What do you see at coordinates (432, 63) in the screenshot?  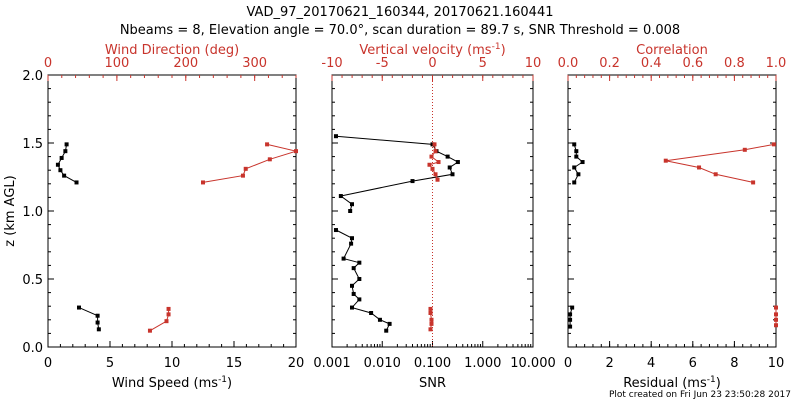 I see `panel2-top-tick-label: 0` at bounding box center [432, 63].